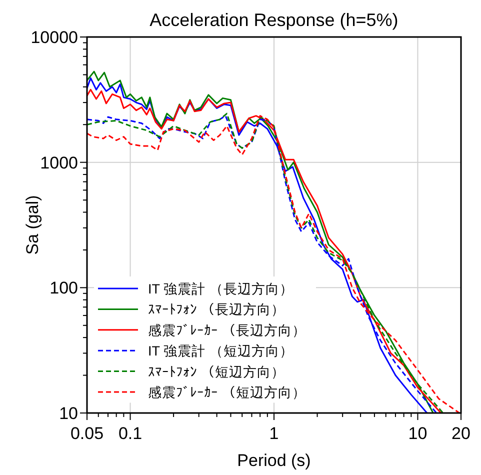 This screenshot has width=481, height=475. Describe the element at coordinates (221, 289) in the screenshot. I see `legend-label: IT 強震計 （長辺方向）` at that location.